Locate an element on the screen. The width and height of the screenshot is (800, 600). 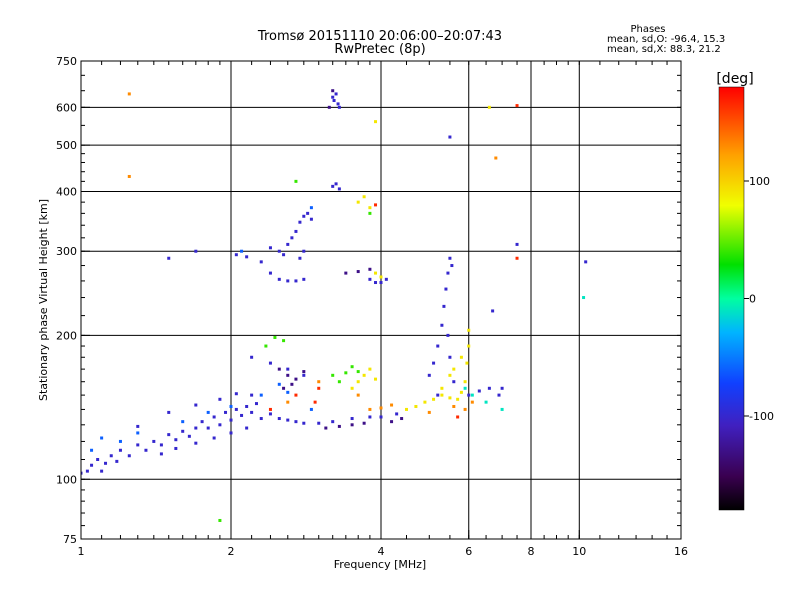
colorbar-label: [deg] is located at coordinates (734, 79).